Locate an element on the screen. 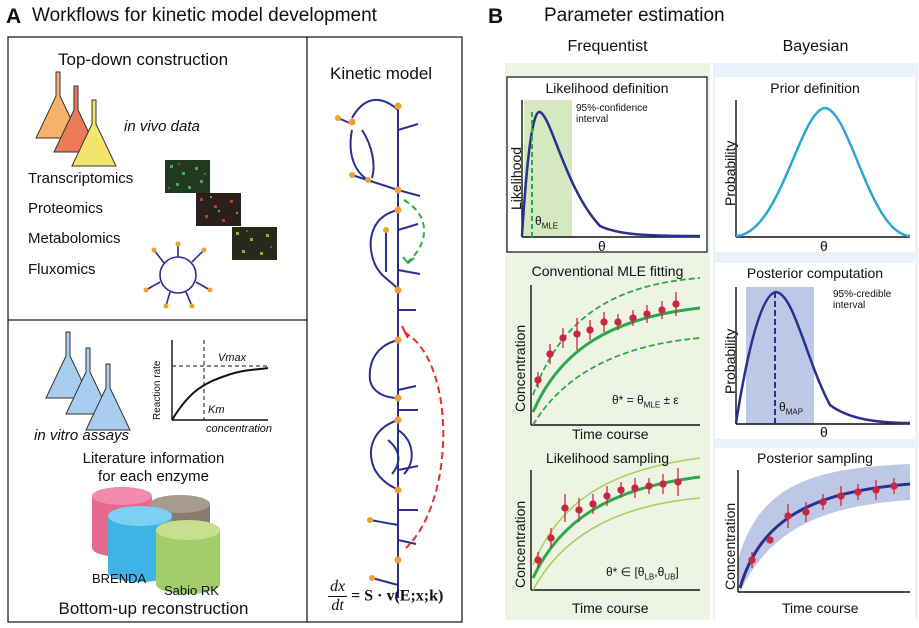  activation-arc is located at coordinates (414, 231).